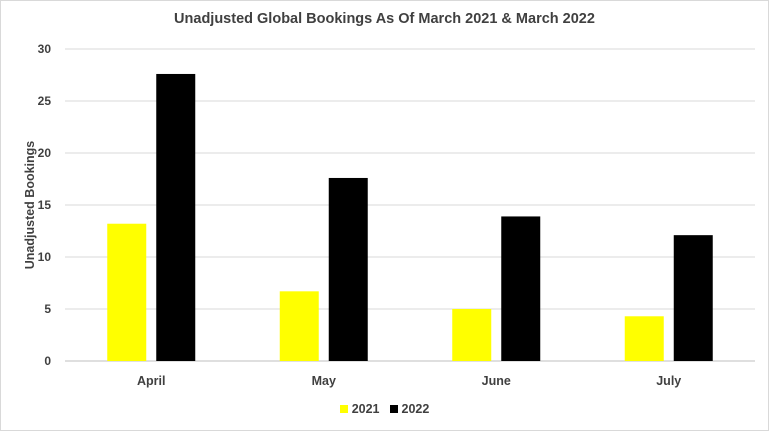 Image resolution: width=769 pixels, height=431 pixels. What do you see at coordinates (45, 101) in the screenshot?
I see `y-tick-label: 25` at bounding box center [45, 101].